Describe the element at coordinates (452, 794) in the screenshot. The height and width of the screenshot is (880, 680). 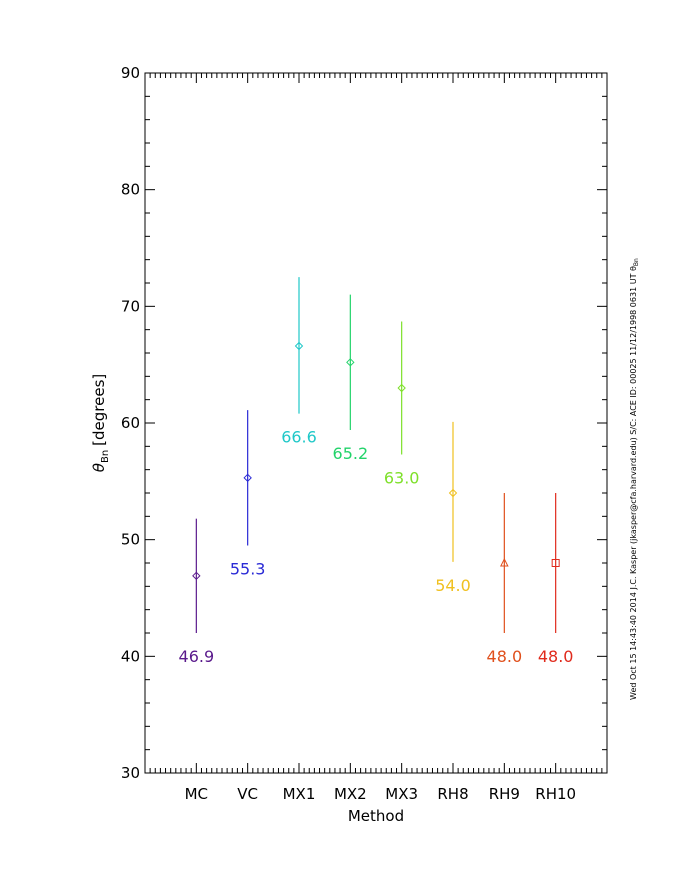
I see `x-tick-label: RH8` at that location.